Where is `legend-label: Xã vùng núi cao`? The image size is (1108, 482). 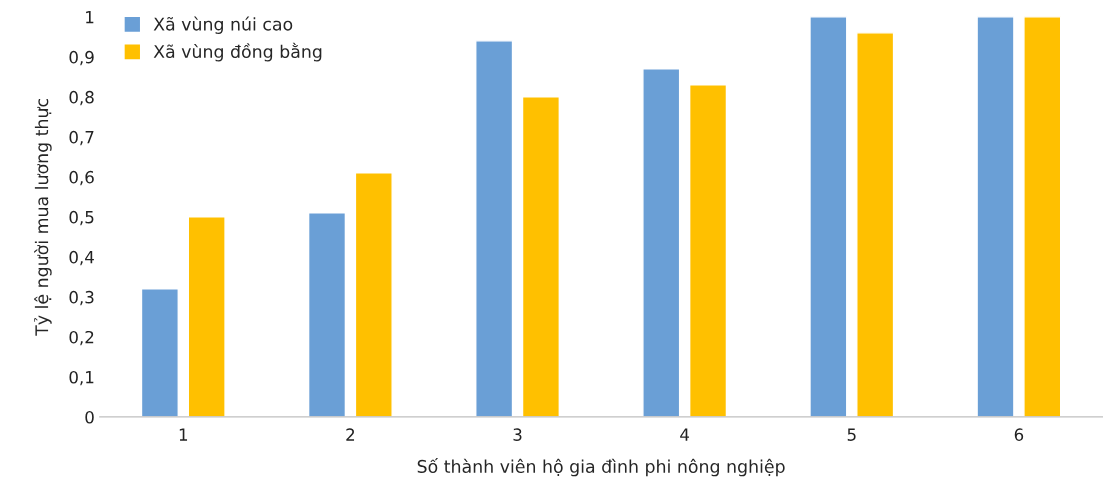
legend-label: Xã vùng núi cao is located at coordinates (223, 25).